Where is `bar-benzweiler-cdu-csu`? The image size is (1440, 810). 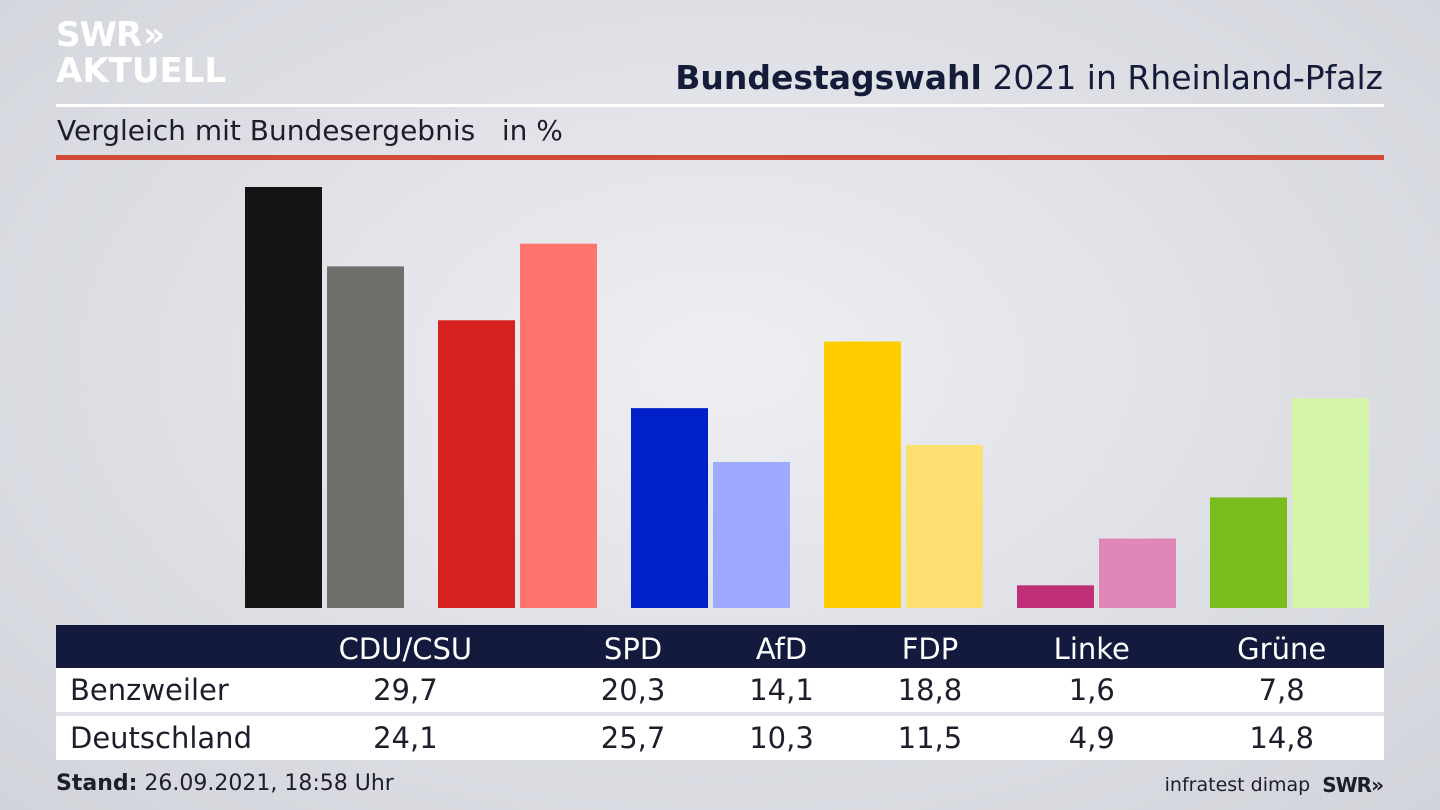 bar-benzweiler-cdu-csu is located at coordinates (283, 397).